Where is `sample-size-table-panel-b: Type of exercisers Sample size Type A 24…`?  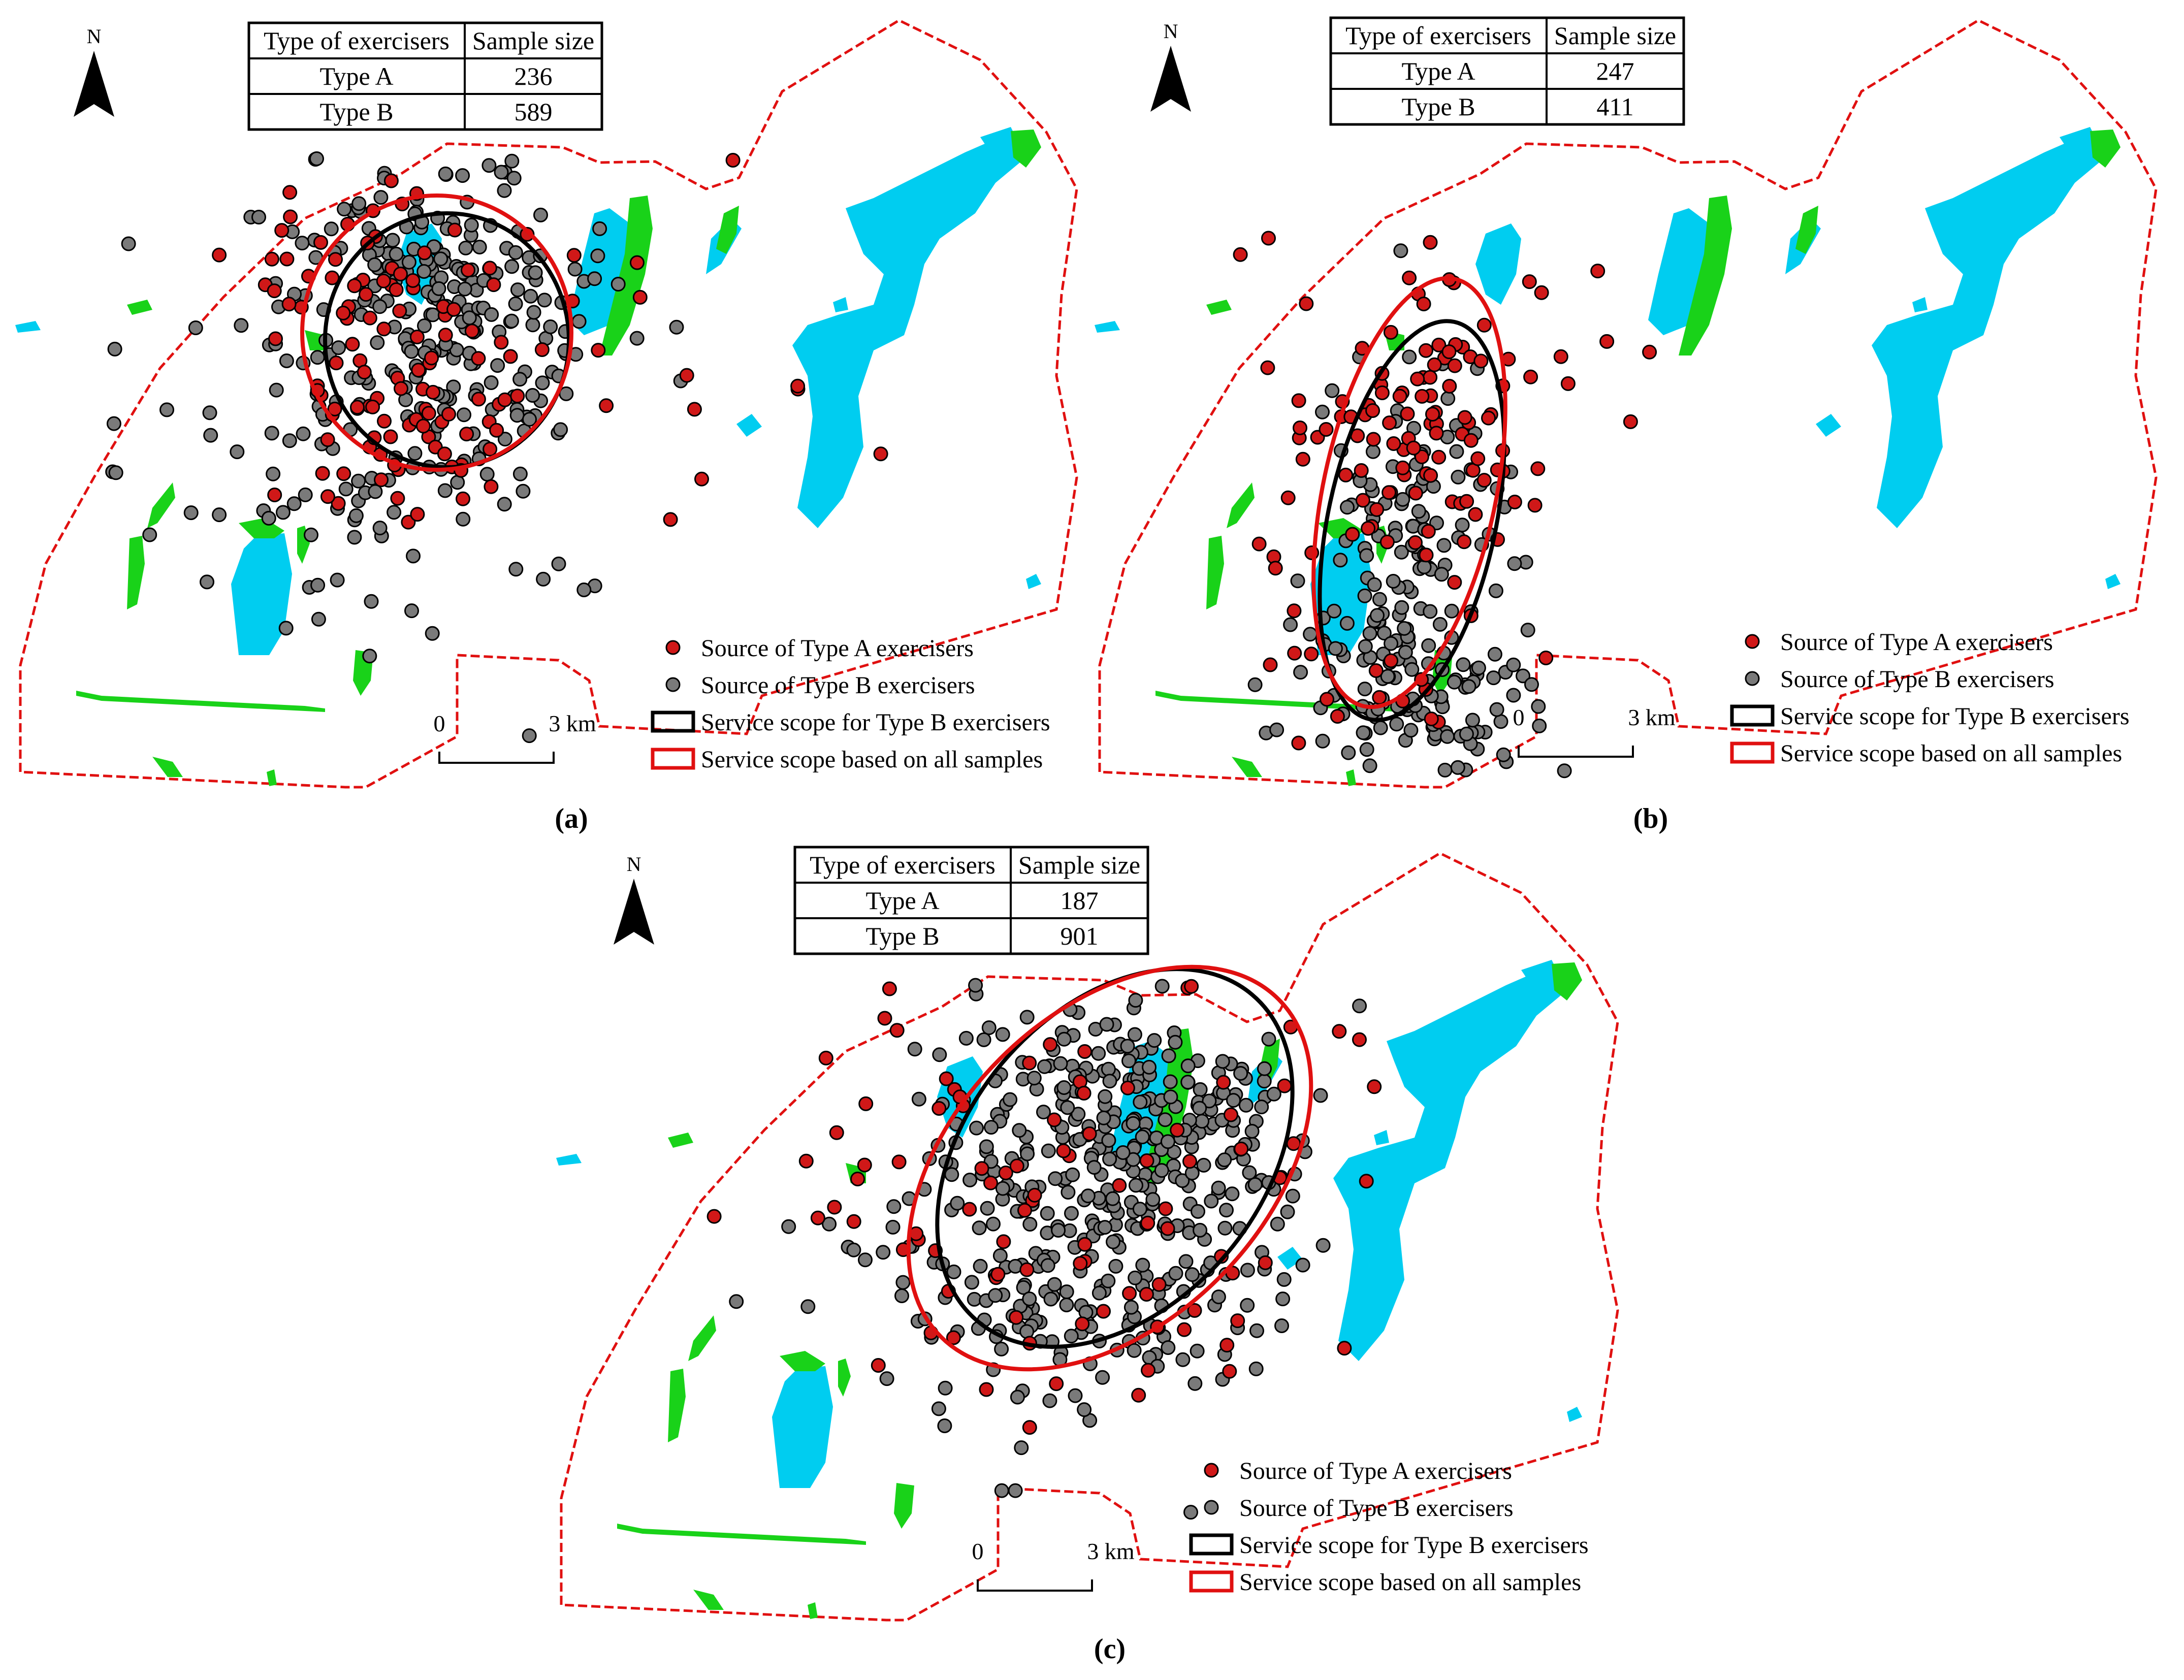
sample-size-table-panel-b: Type of exercisers Sample size Type A 24… is located at coordinates (1507, 71).